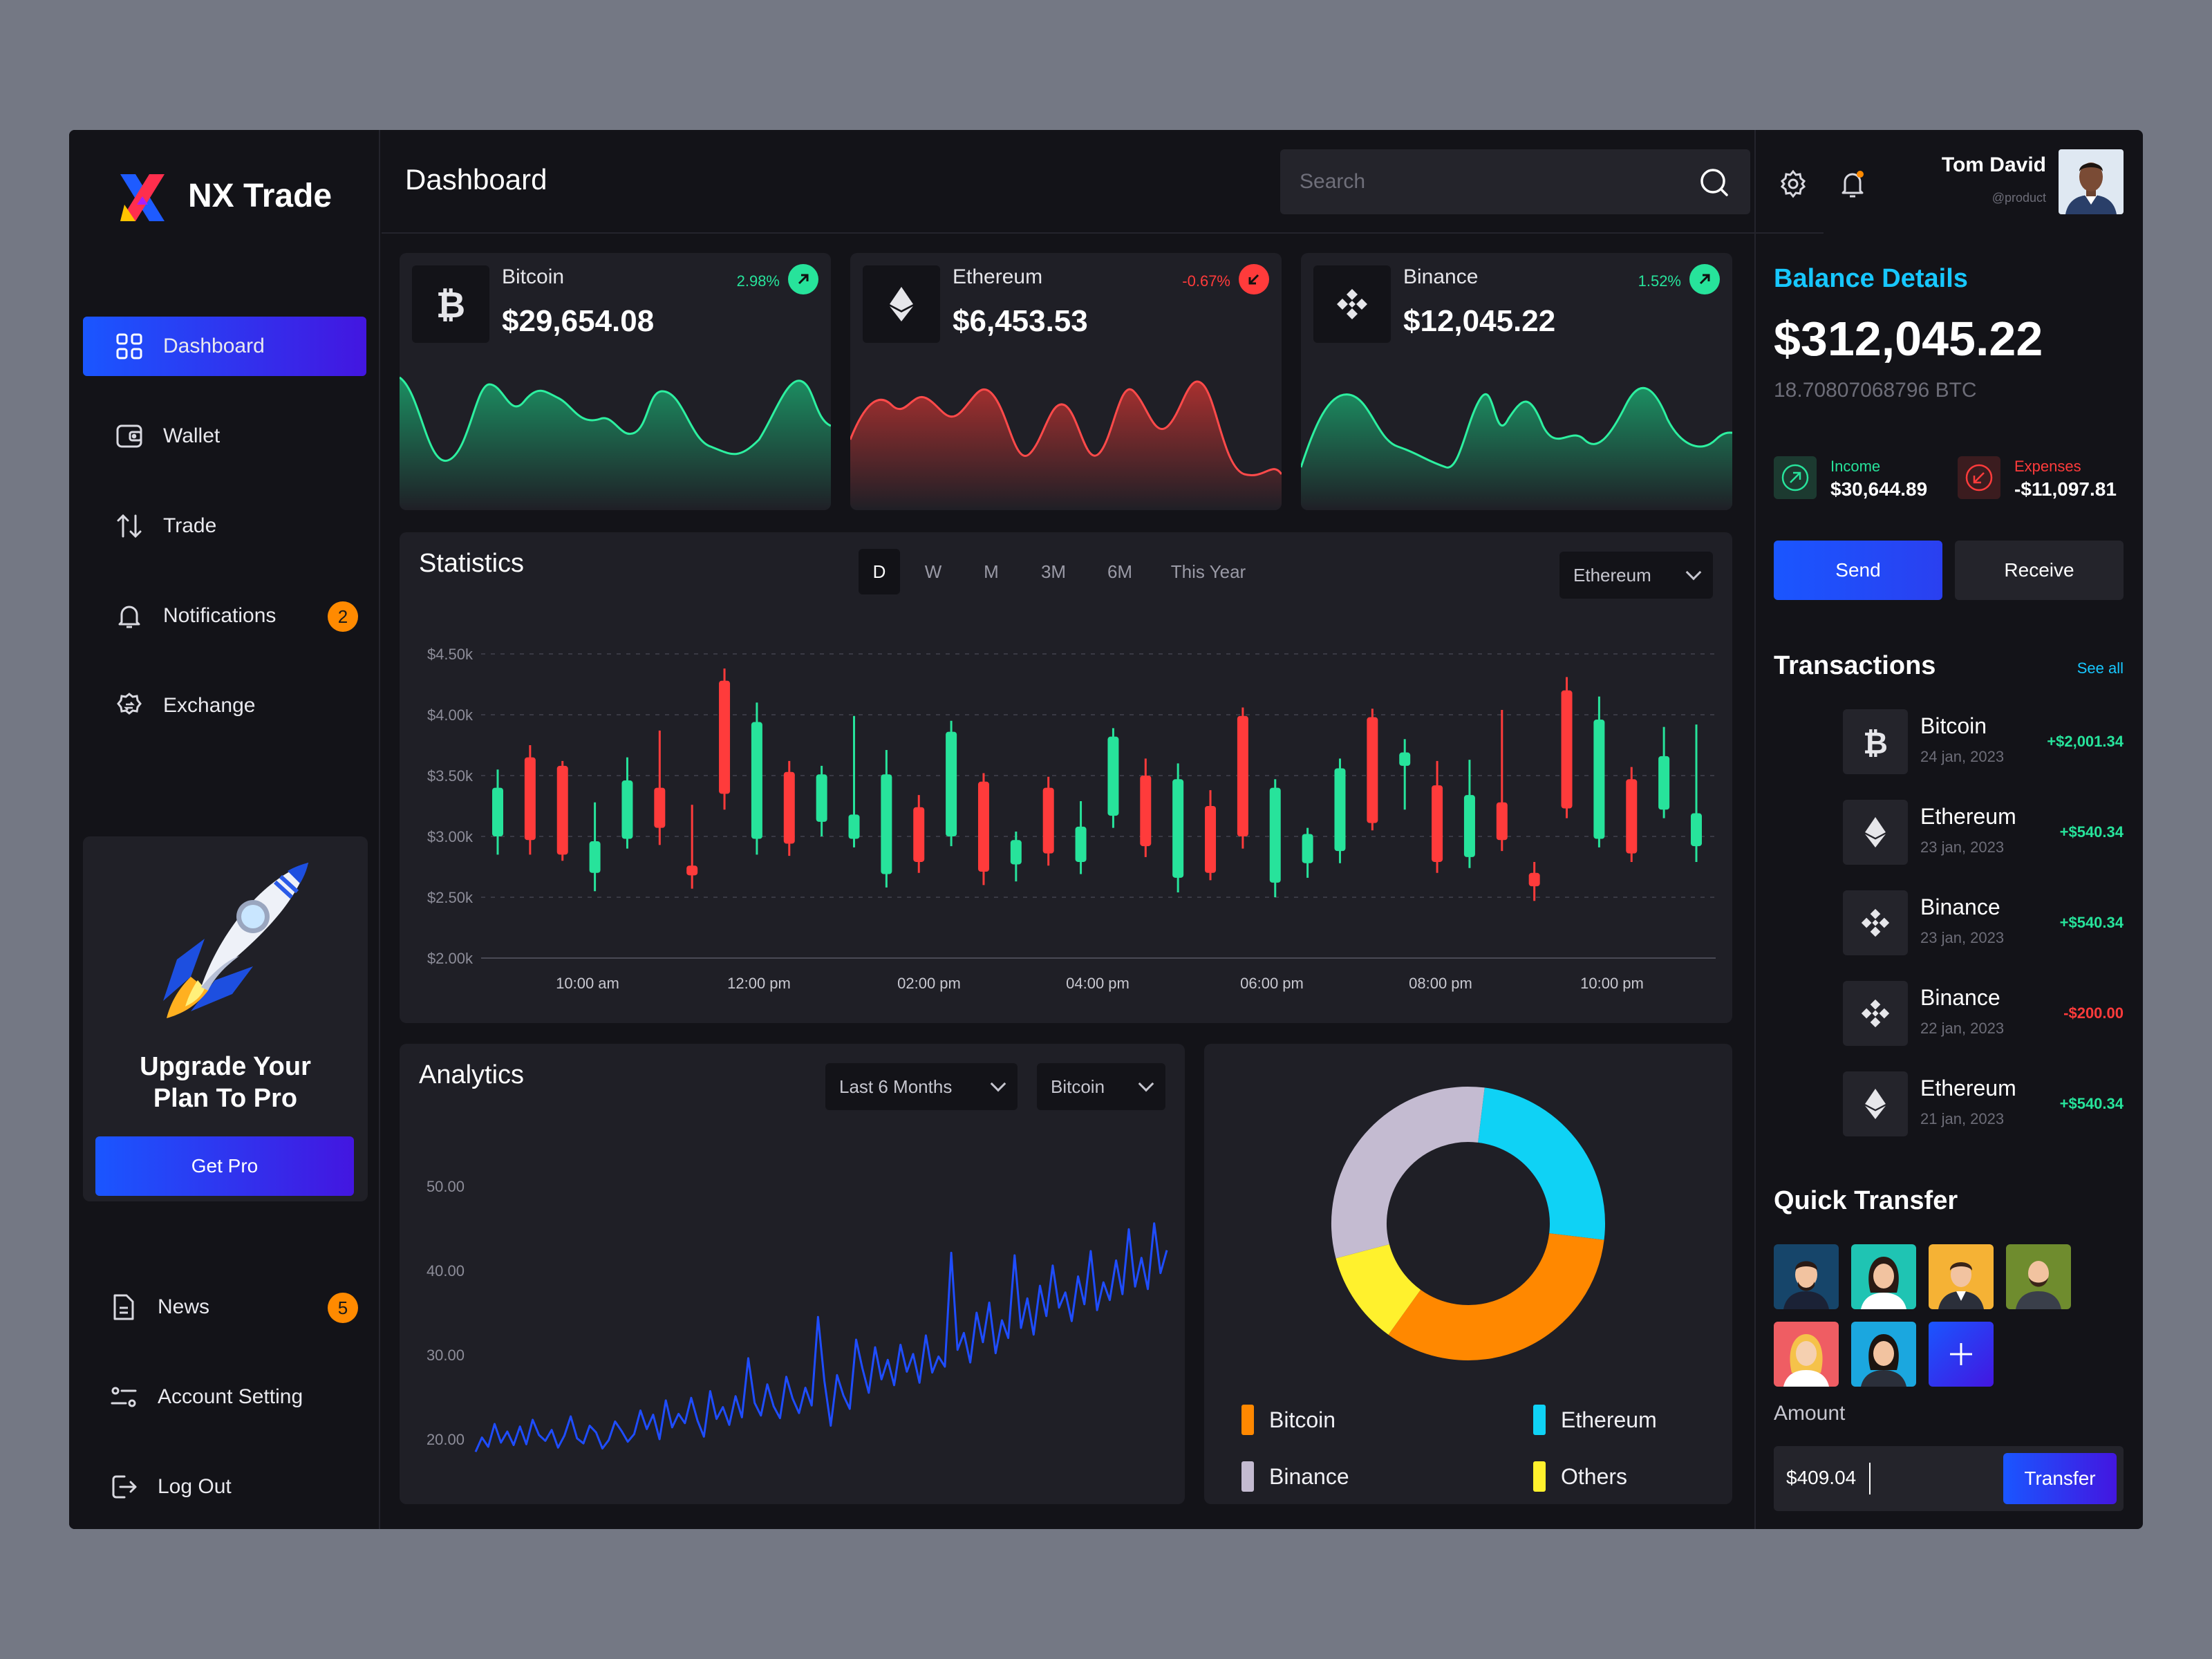 Image resolution: width=2212 pixels, height=1659 pixels. Describe the element at coordinates (1208, 571) in the screenshot. I see `tab-this-year: This Year` at that location.